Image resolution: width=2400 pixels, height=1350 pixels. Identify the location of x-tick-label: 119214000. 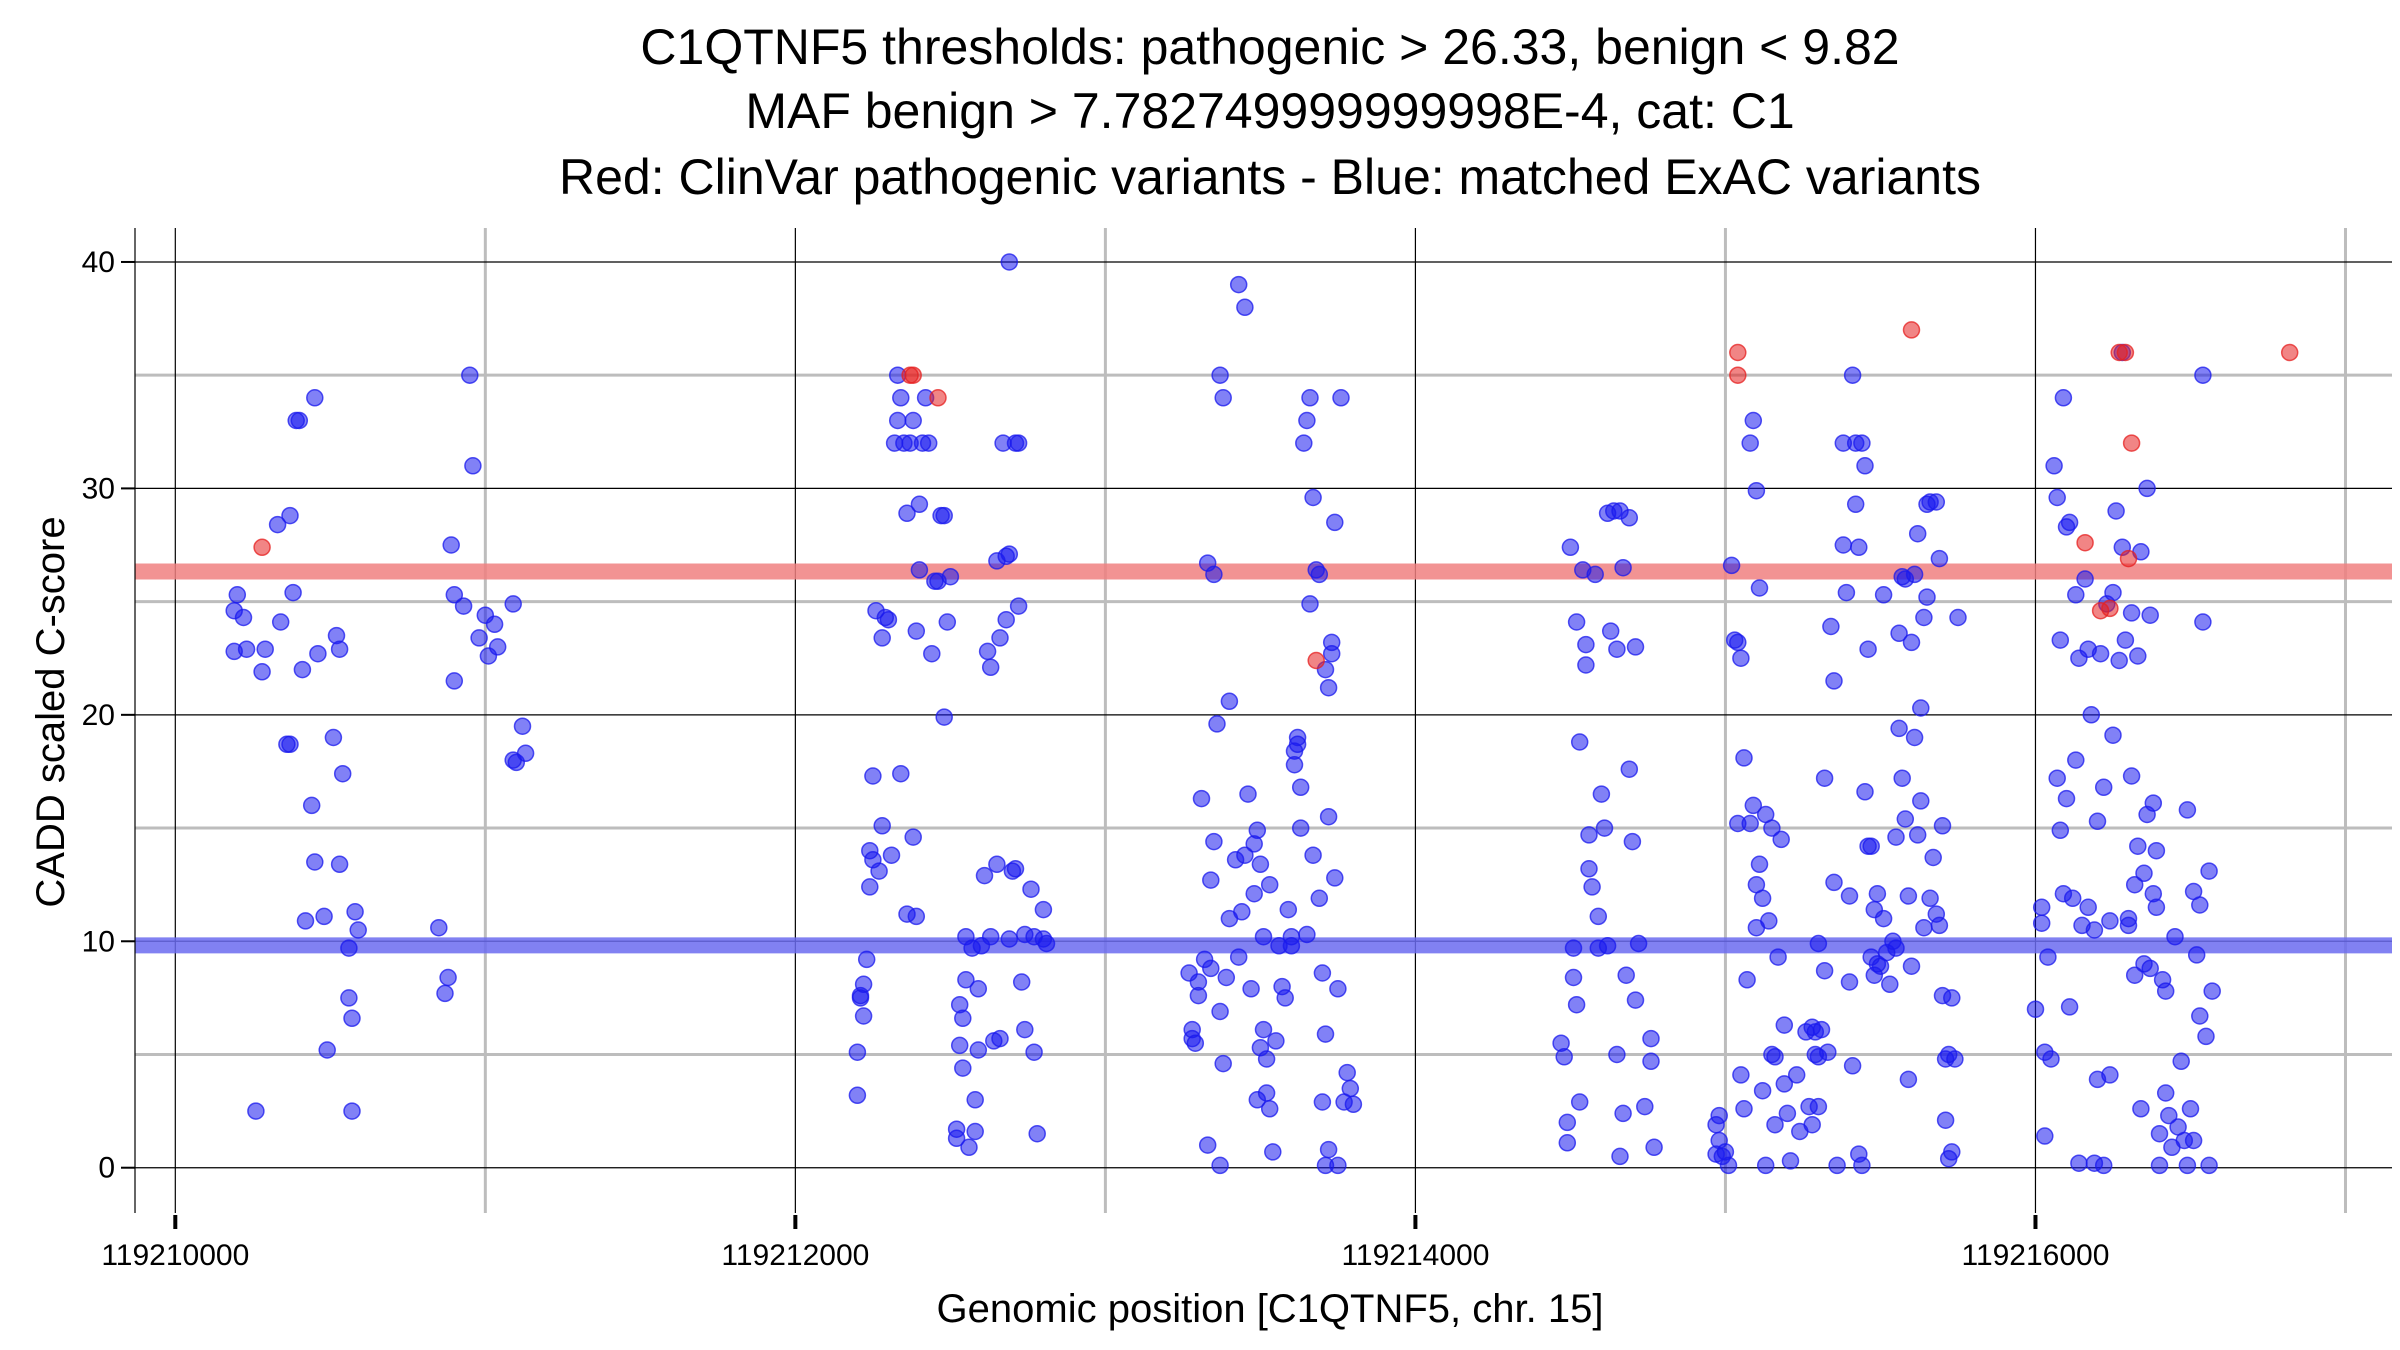
(1415, 1255).